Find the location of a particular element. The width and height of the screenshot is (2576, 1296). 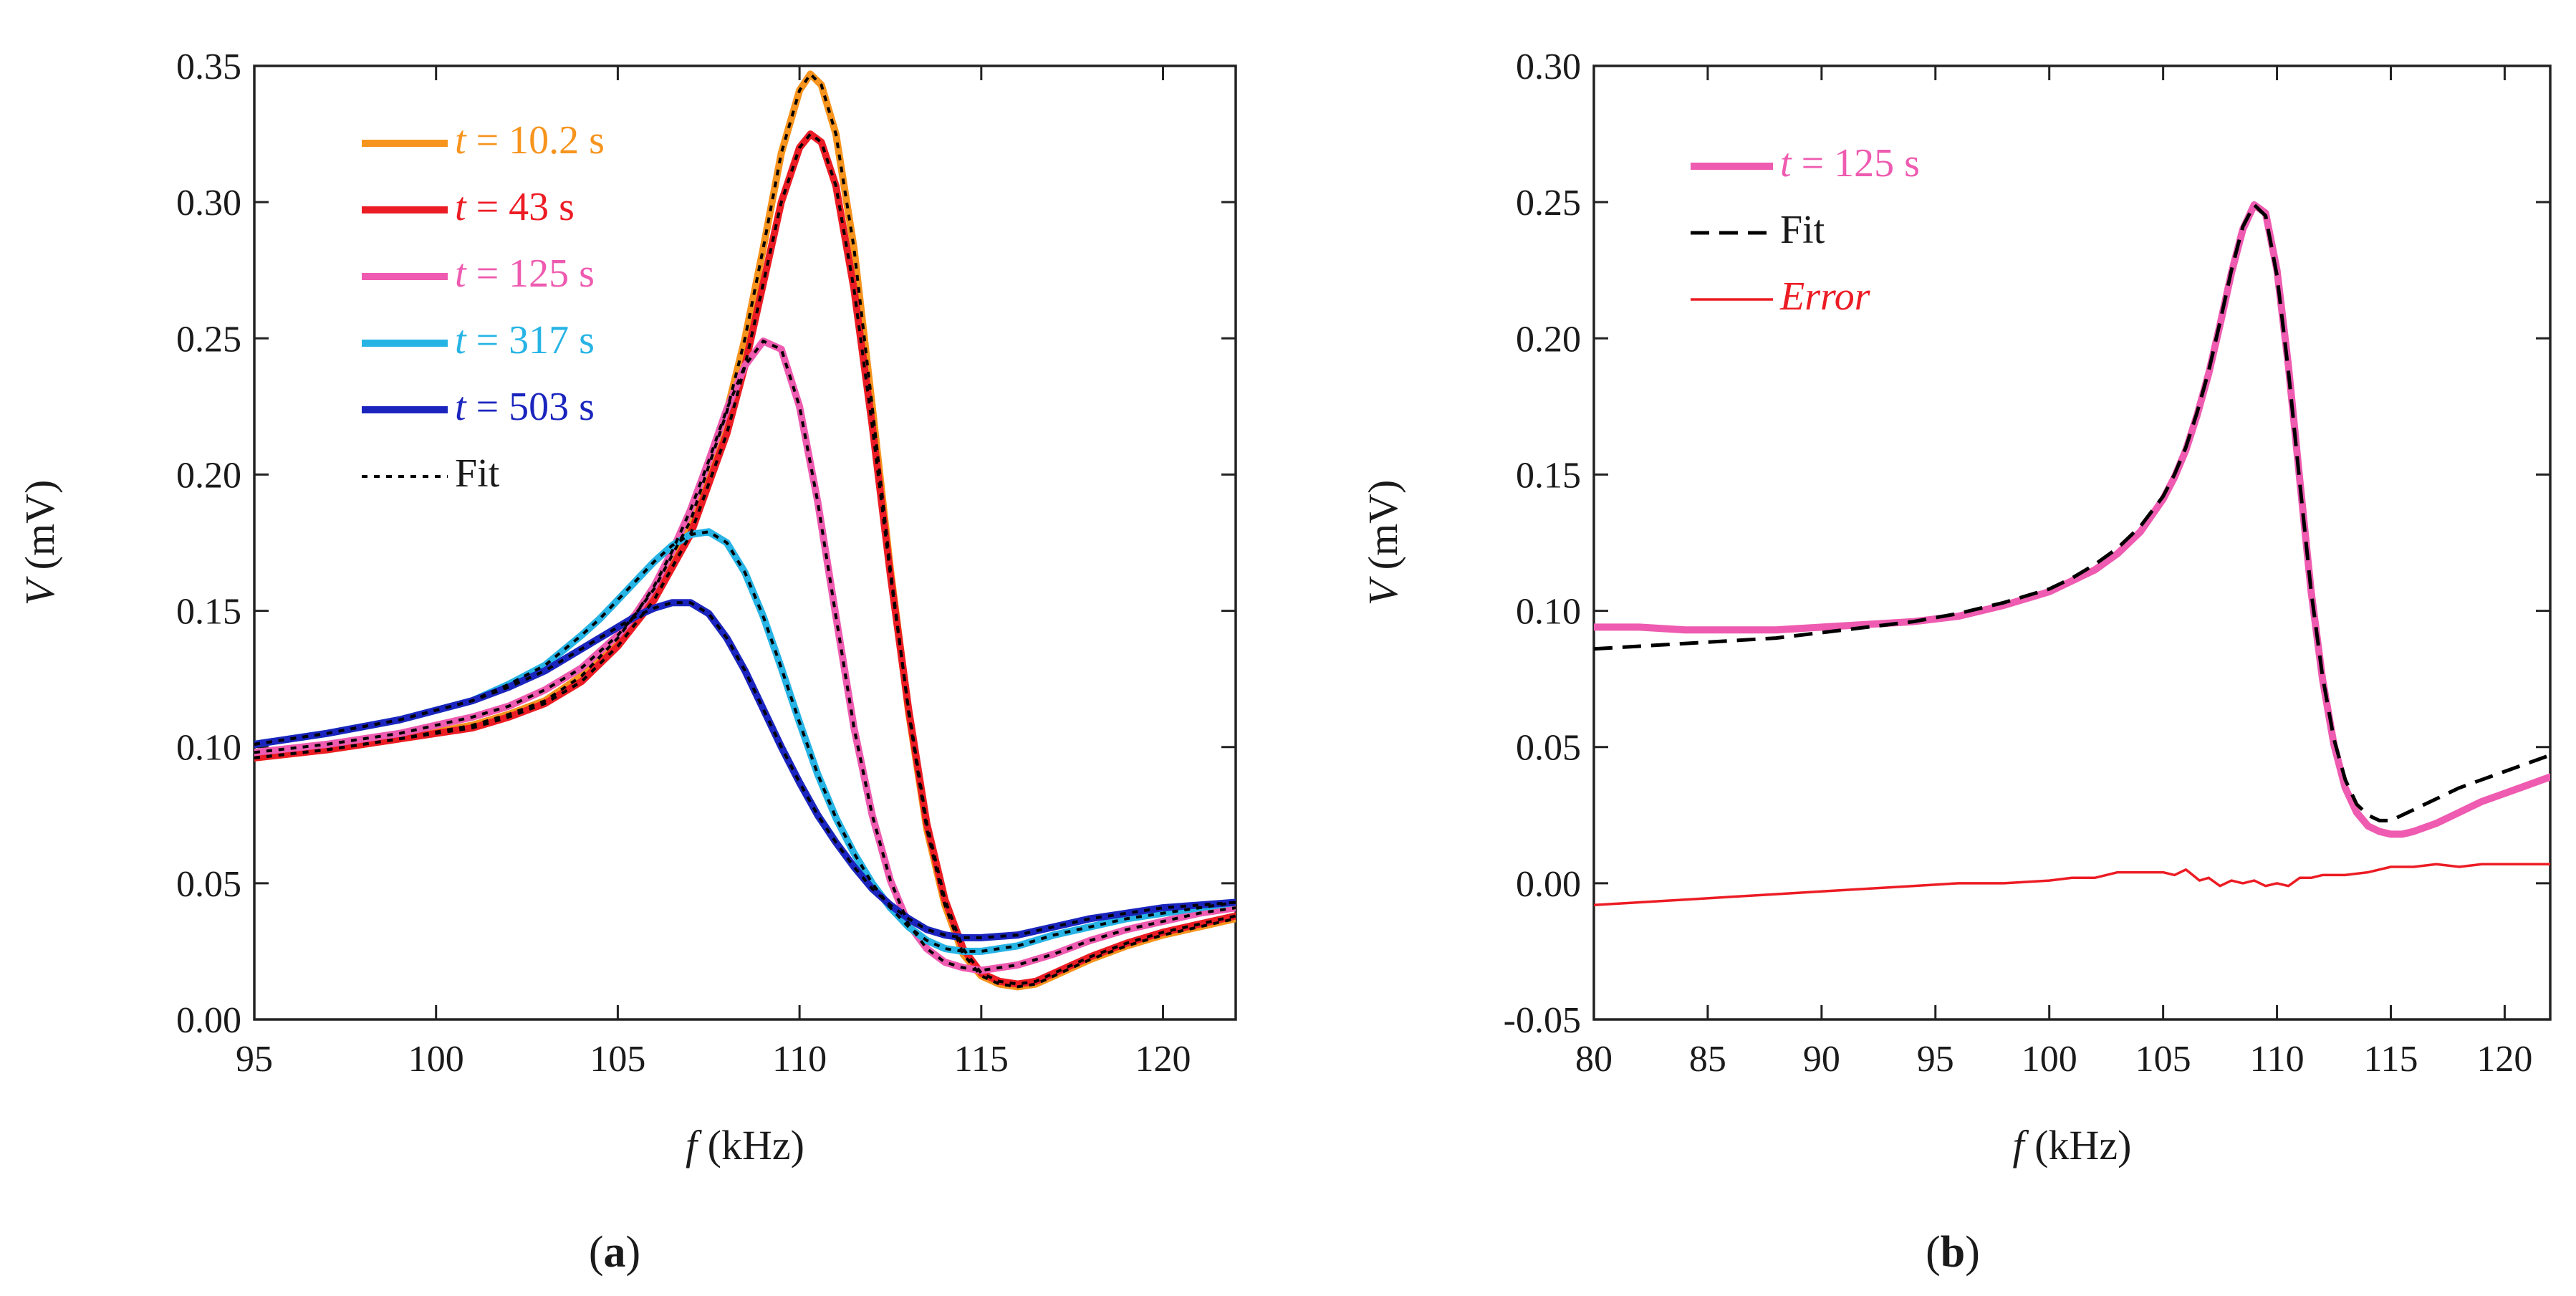

y-tick-label: -0.05 is located at coordinates (1542, 1020).